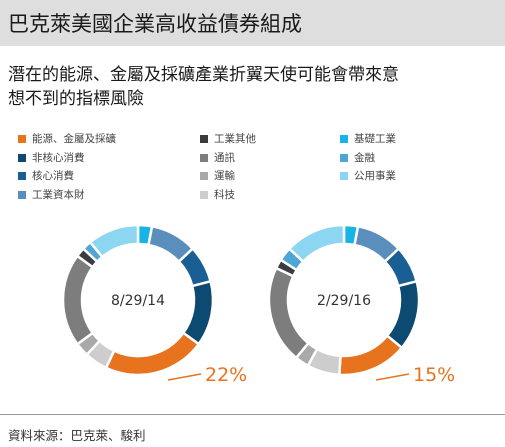  I want to click on legend-item: 金融, so click(357, 157).